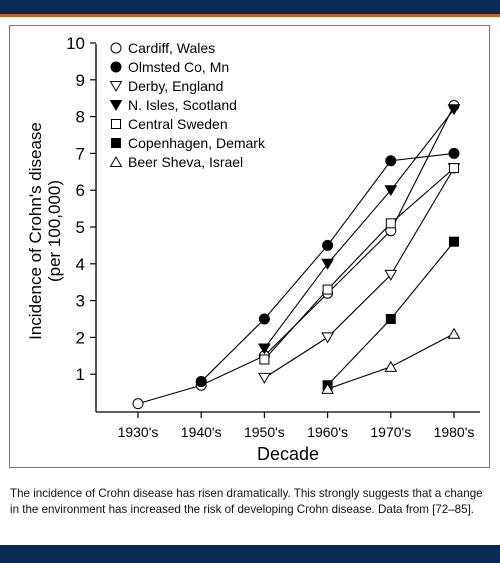  Describe the element at coordinates (80, 227) in the screenshot. I see `y-tick-label: 5` at that location.